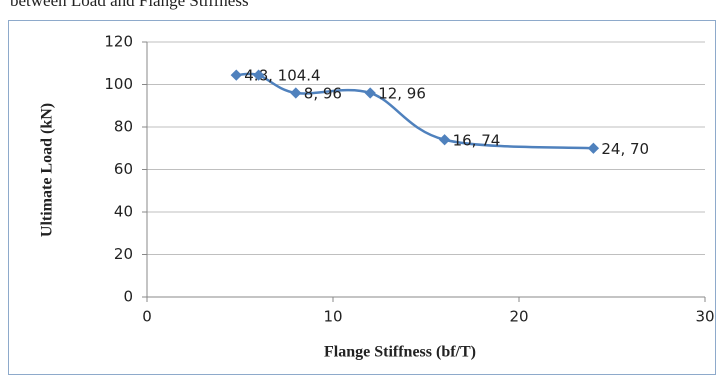  Describe the element at coordinates (282, 76) in the screenshot. I see `data-label: 4.8, 104.4` at that location.